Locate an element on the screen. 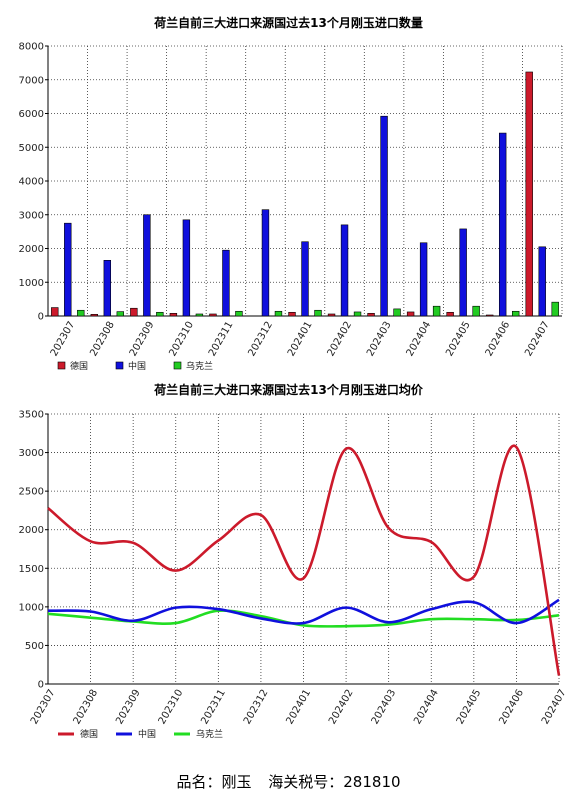  qty-y-tick-label: 0 is located at coordinates (41, 317).